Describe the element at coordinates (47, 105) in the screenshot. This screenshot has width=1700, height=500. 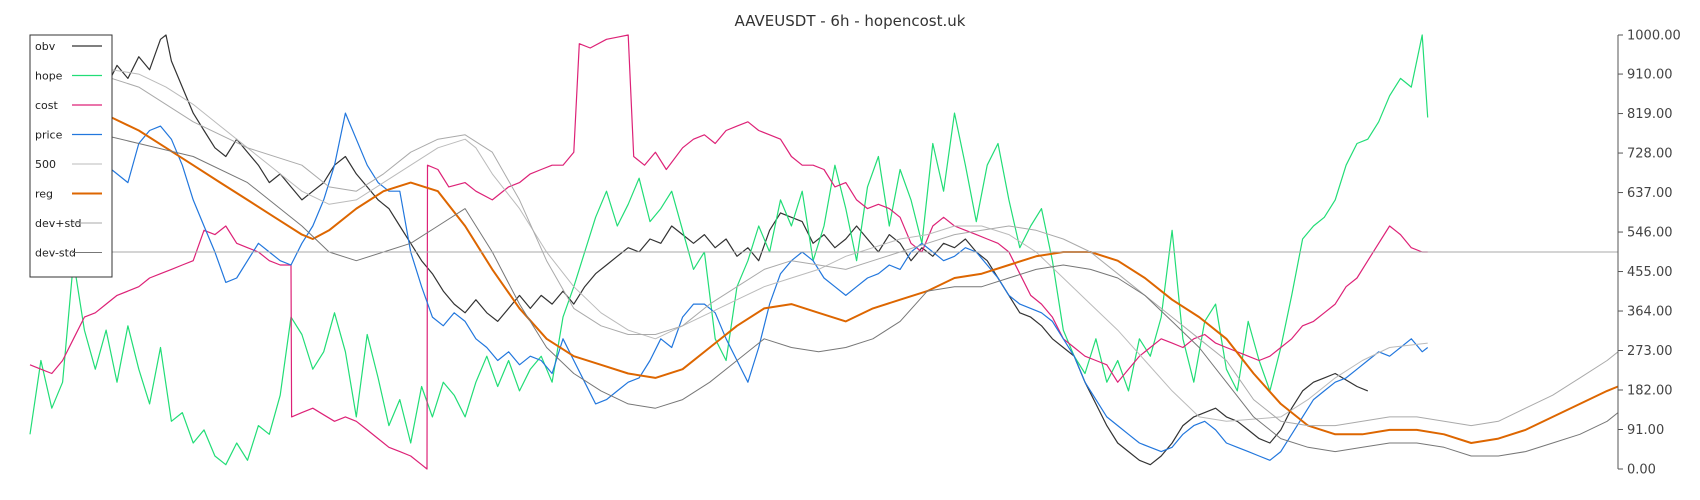
I see `legend-label-cost: cost` at that location.